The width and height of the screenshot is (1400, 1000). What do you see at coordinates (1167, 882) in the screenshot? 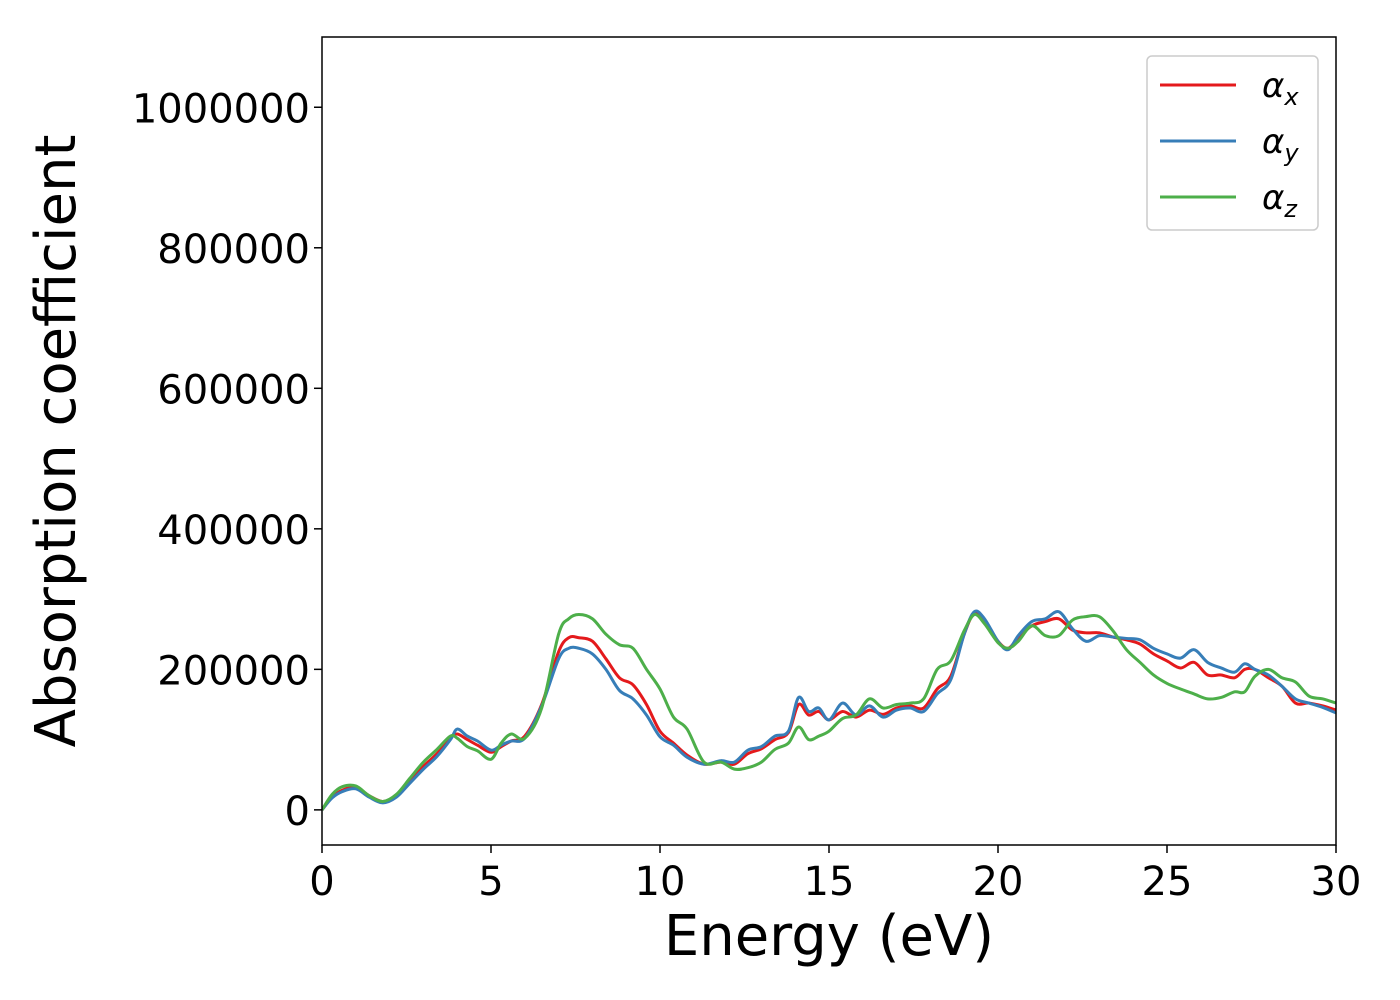
I see `x-tick-label: 25` at bounding box center [1167, 882].